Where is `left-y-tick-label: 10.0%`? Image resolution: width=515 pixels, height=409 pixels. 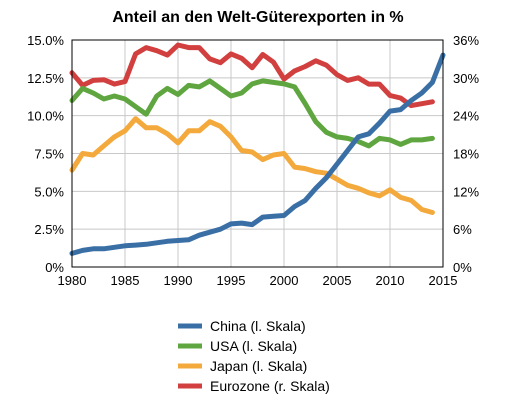 left-y-tick-label: 10.0% is located at coordinates (45, 116).